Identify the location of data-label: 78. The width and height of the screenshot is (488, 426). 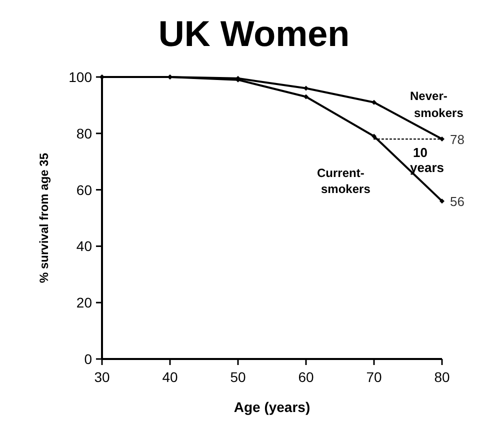
(457, 140).